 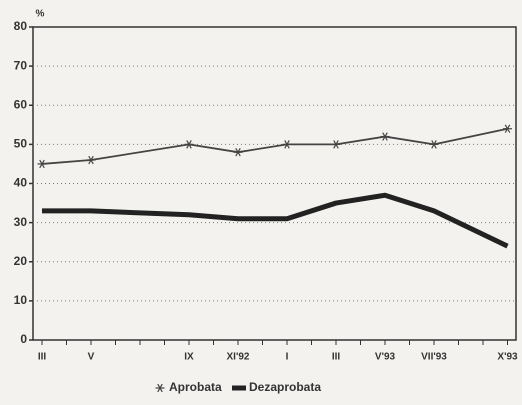 I want to click on legend-label: Dezaprobata, so click(x=285, y=387).